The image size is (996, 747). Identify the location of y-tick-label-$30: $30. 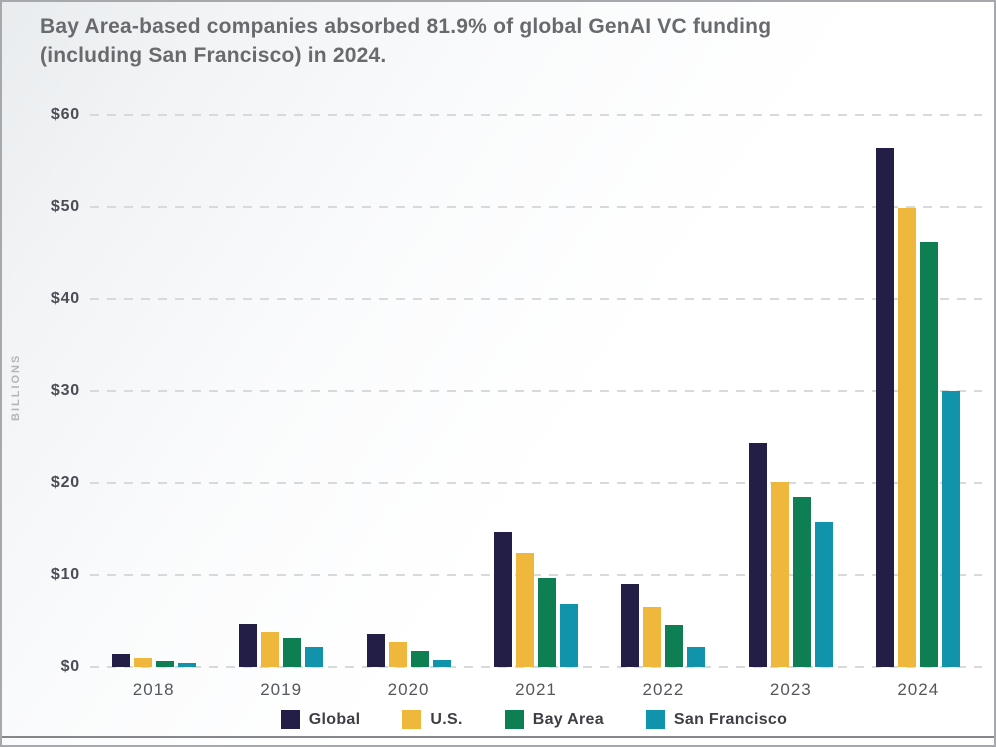
(65, 390).